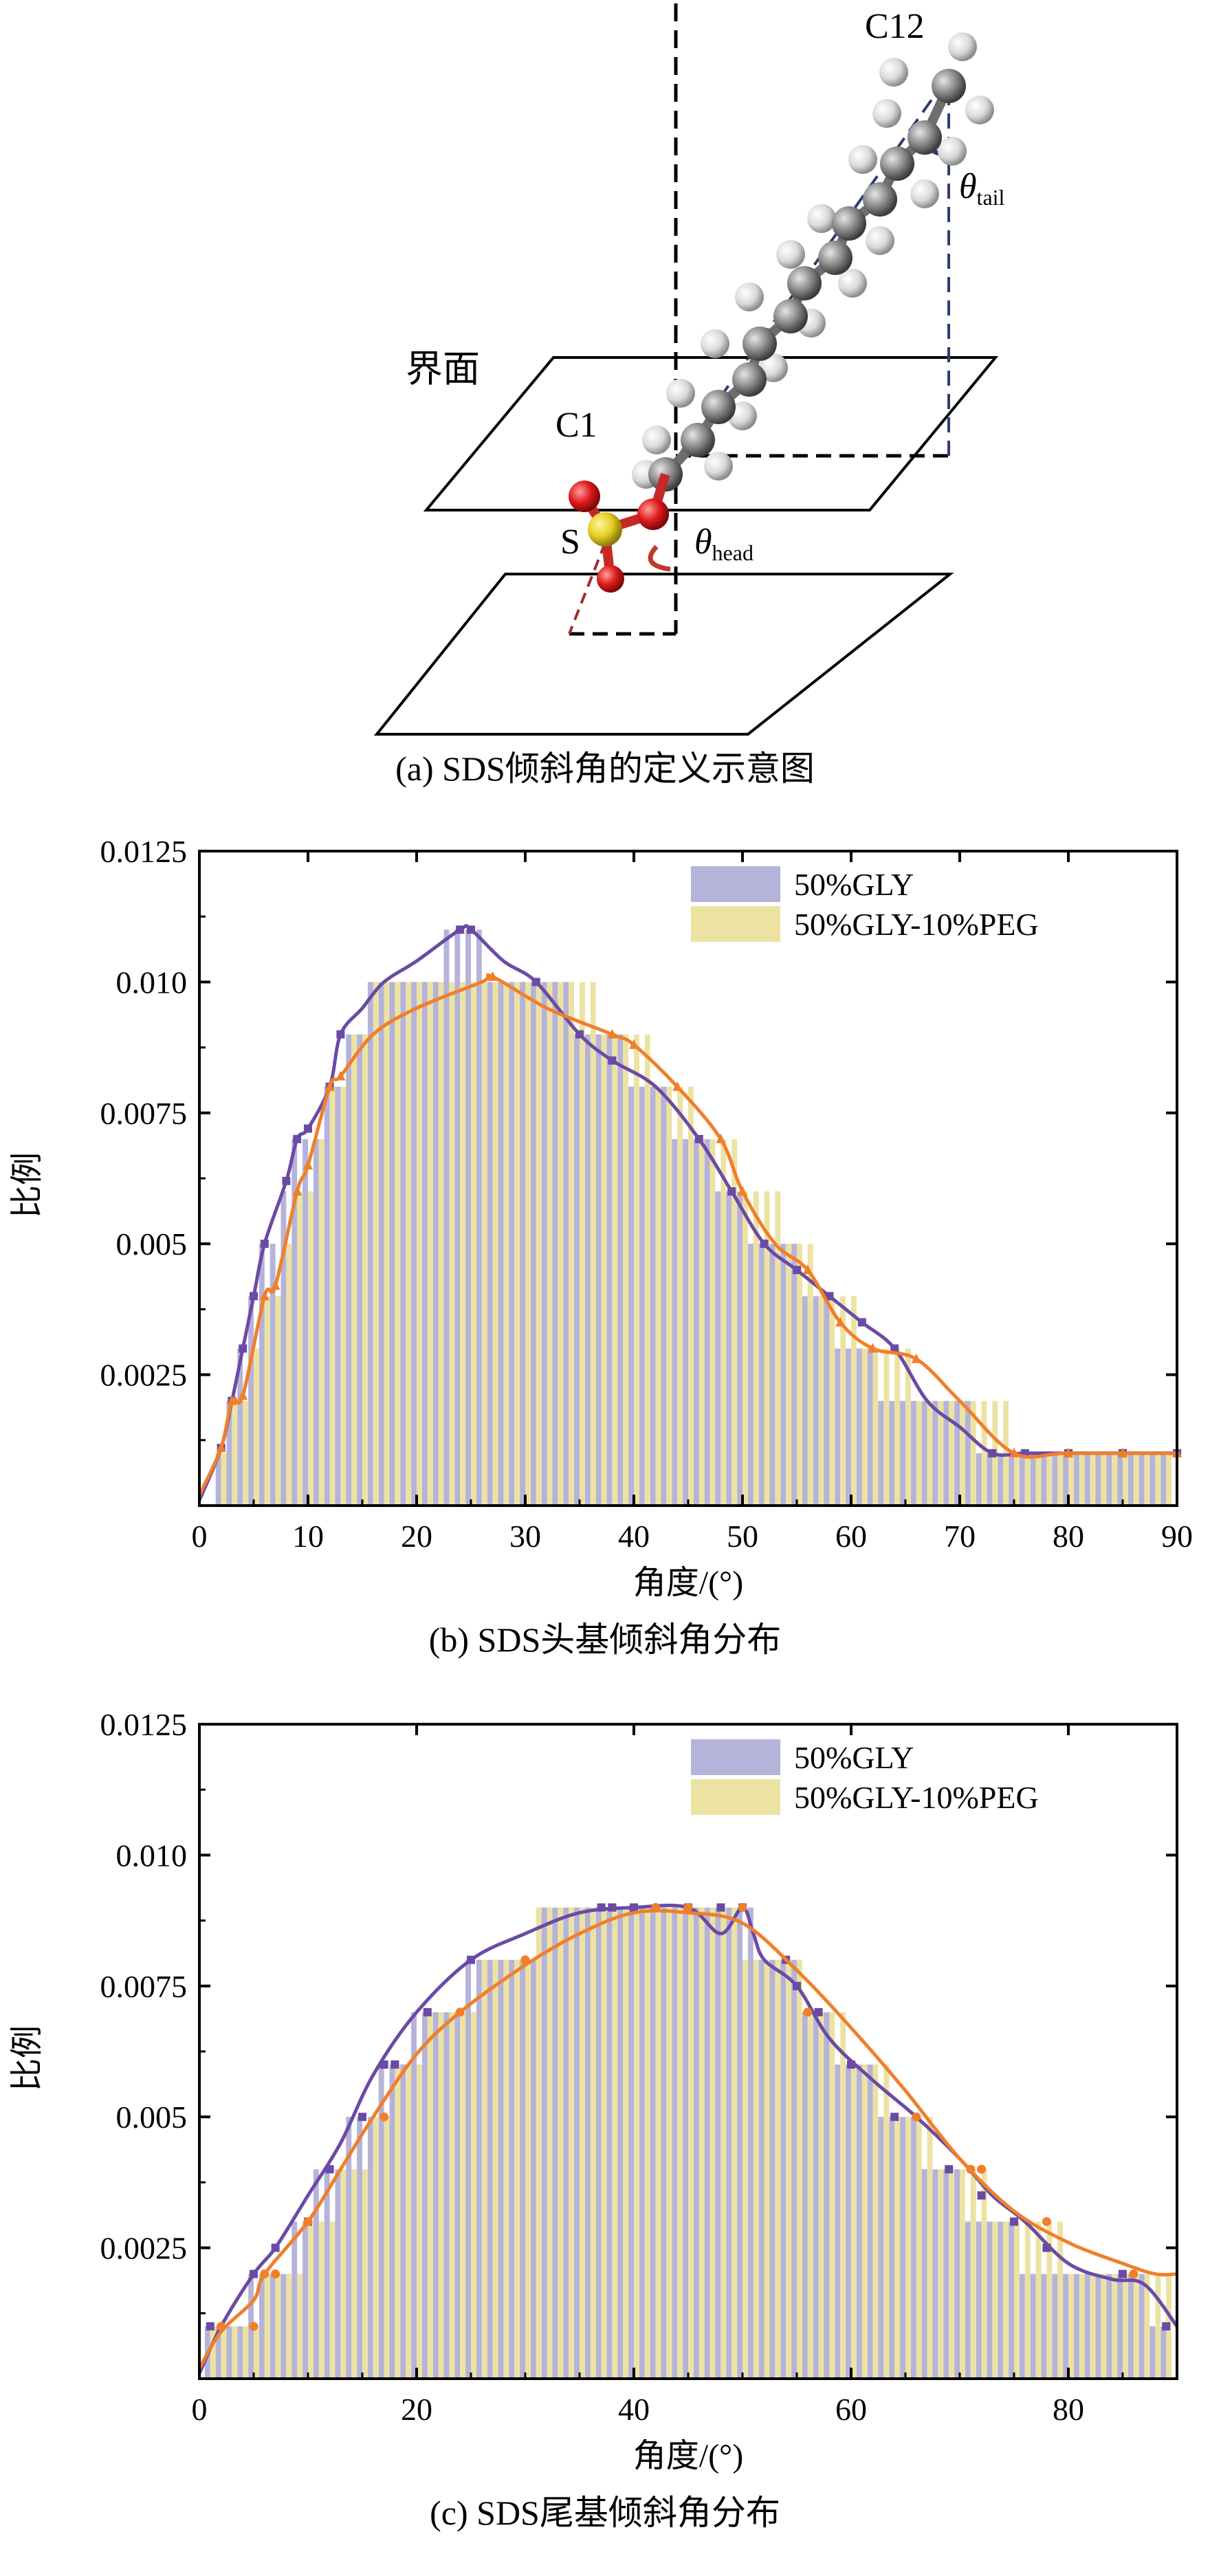  Describe the element at coordinates (742, 1536) in the screenshot. I see `chart-b-x-tick-label: 50` at that location.